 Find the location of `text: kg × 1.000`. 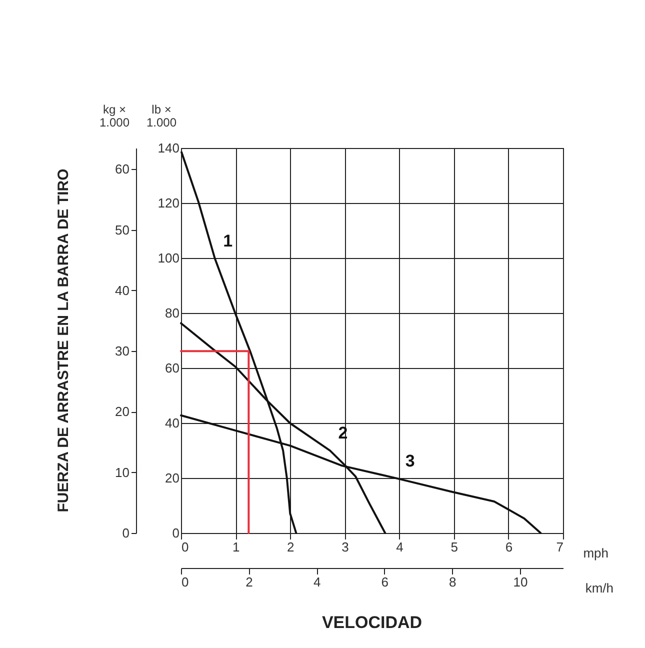

text: kg × 1.000 is located at coordinates (114, 116).